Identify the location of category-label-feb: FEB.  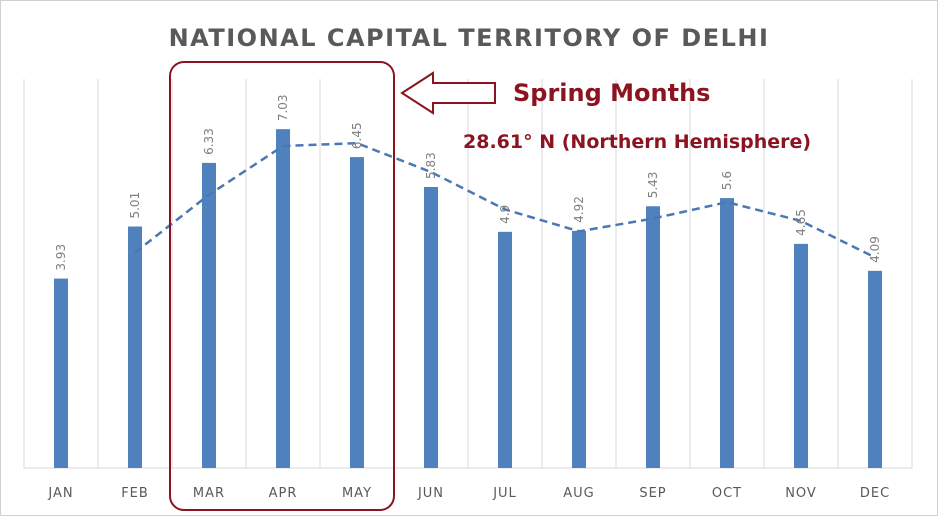
(135, 493).